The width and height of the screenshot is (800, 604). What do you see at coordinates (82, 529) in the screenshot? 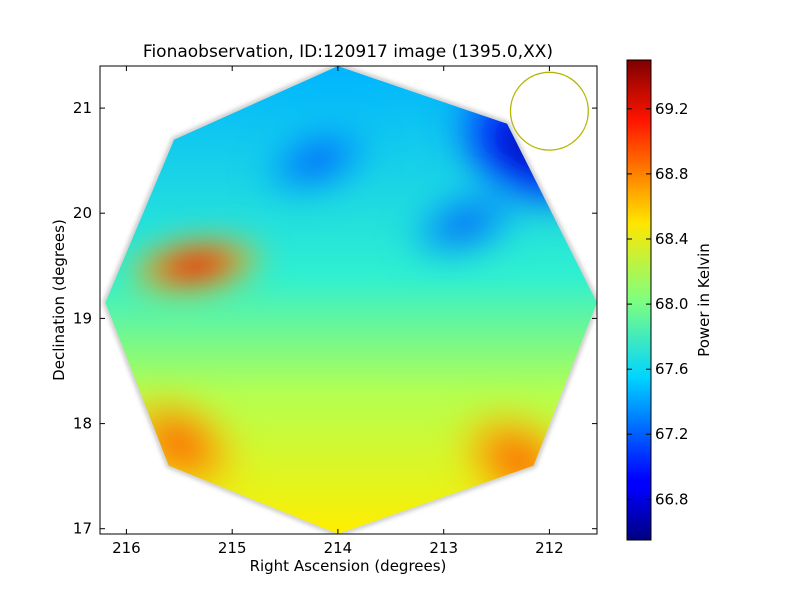
I see `y-tick-label-17: 17` at bounding box center [82, 529].